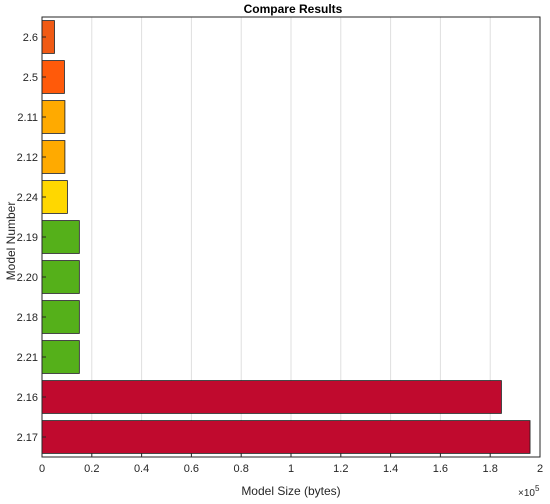 Image resolution: width=550 pixels, height=504 pixels. What do you see at coordinates (540, 469) in the screenshot?
I see `x-tick-label: 2` at bounding box center [540, 469].